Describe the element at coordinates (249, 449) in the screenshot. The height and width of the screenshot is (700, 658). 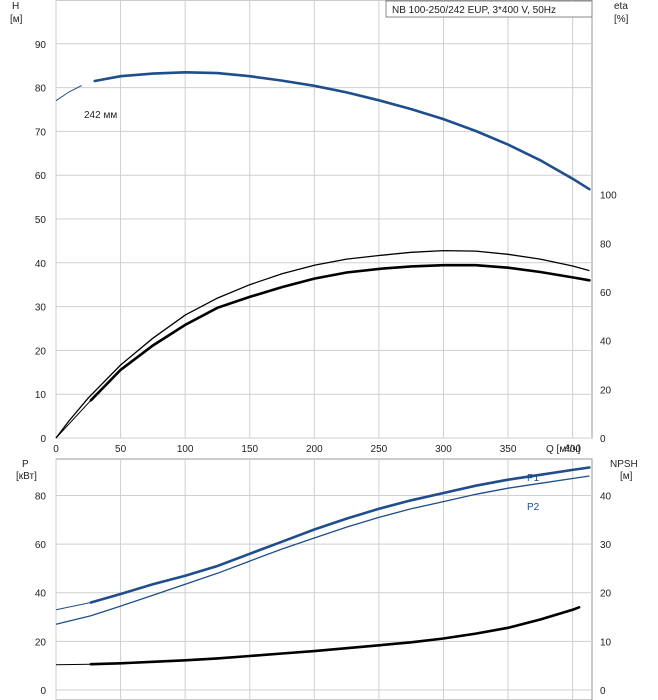
I see `x-tick-label: 150` at that location.